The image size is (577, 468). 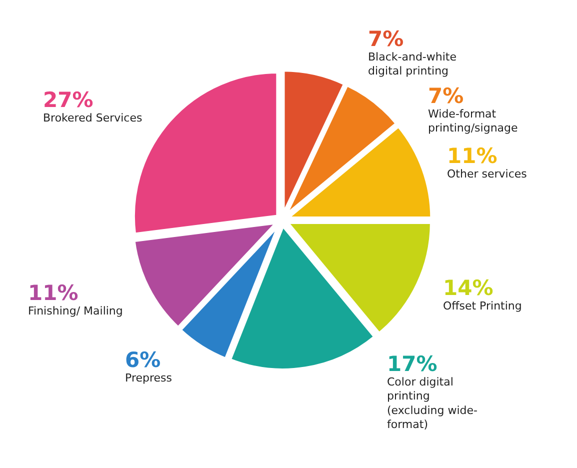 What do you see at coordinates (412, 364) in the screenshot?
I see `data-label: 17%` at bounding box center [412, 364].